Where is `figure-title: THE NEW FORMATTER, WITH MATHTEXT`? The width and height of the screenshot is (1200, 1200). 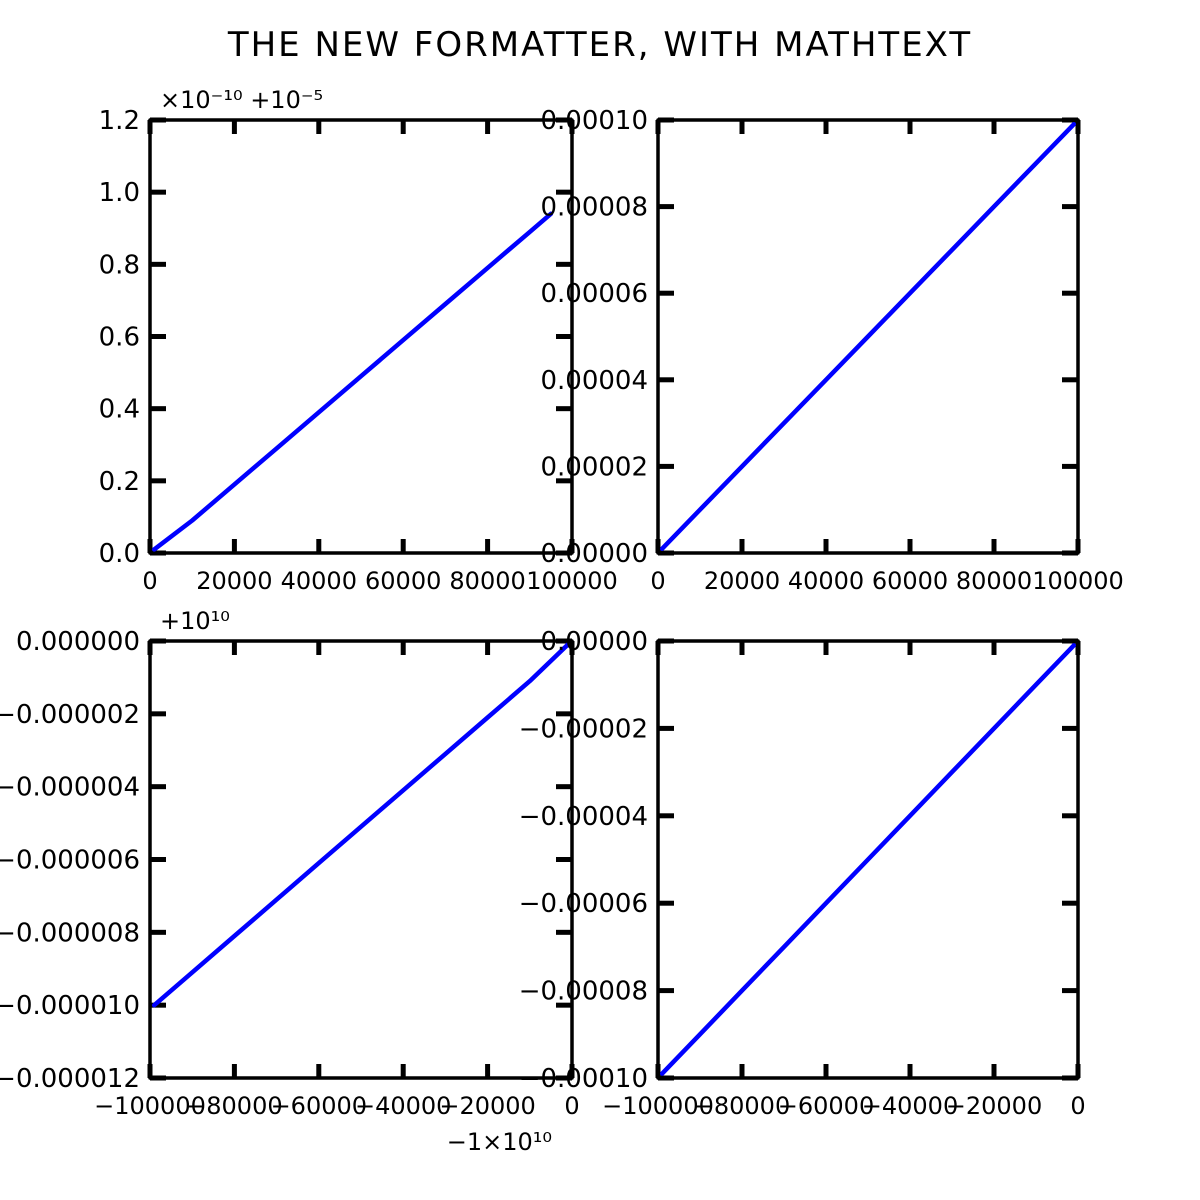
figure-title: THE NEW FORMATTER, WITH MATHTEXT is located at coordinates (599, 45).